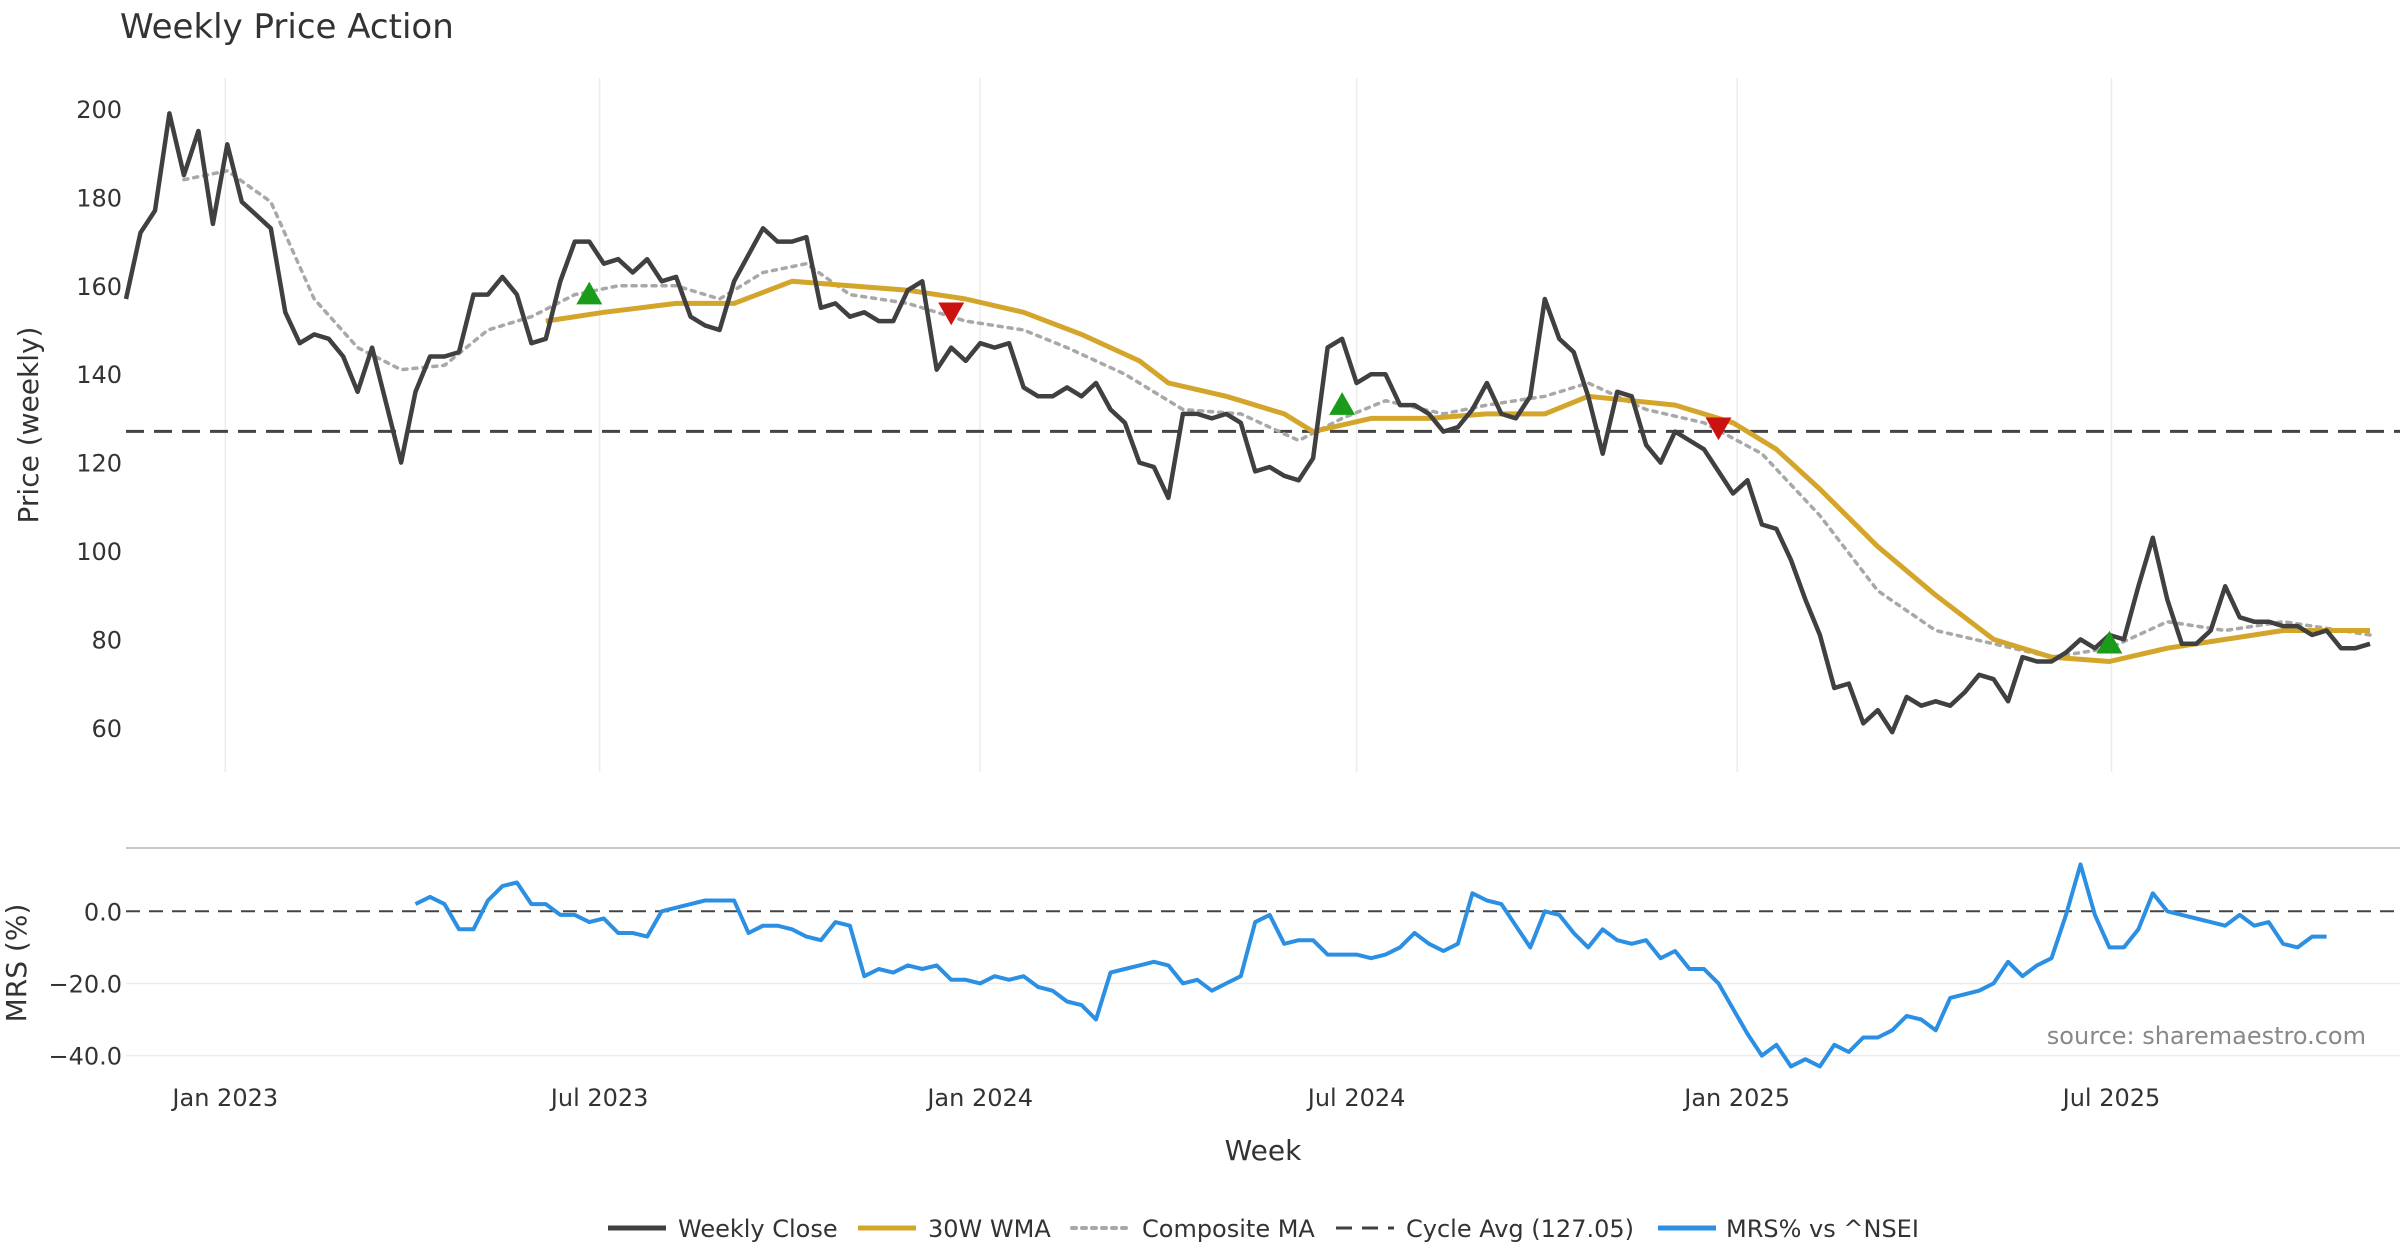 The height and width of the screenshot is (1260, 2400). I want to click on mrs-y-tick-label: 0.0, so click(103, 912).